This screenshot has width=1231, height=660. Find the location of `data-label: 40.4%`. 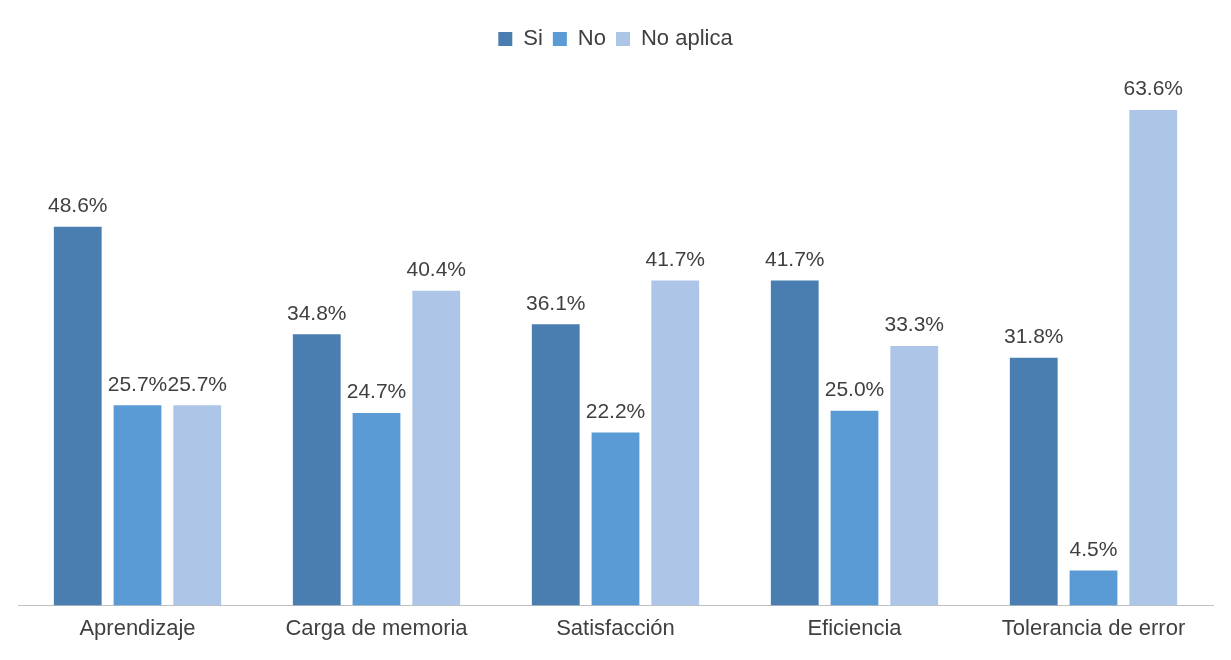

data-label: 40.4% is located at coordinates (436, 269).